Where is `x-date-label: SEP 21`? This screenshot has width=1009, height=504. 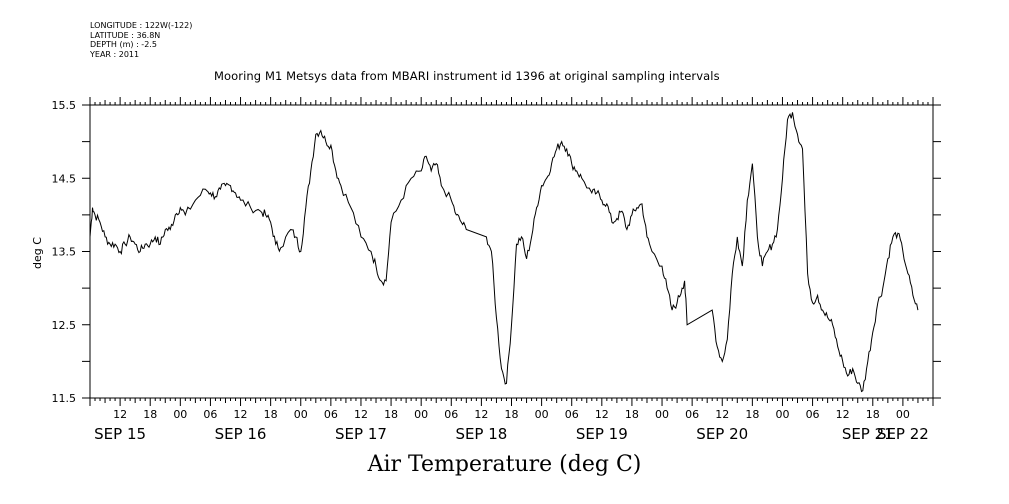 x-date-label: SEP 21 is located at coordinates (868, 434).